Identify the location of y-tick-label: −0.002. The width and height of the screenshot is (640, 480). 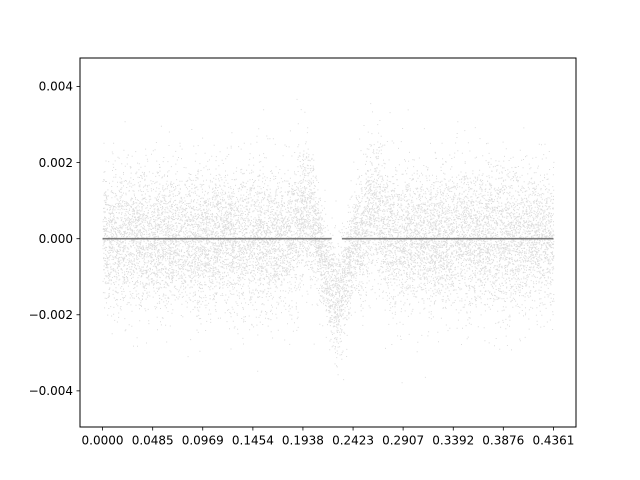
(51, 315).